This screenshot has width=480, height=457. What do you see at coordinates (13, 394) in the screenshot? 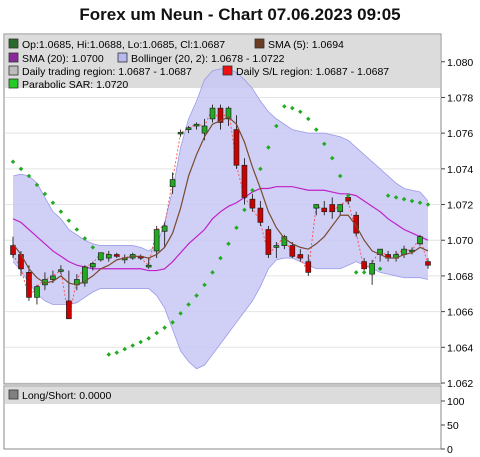
I see `long-short-swatch` at bounding box center [13, 394].